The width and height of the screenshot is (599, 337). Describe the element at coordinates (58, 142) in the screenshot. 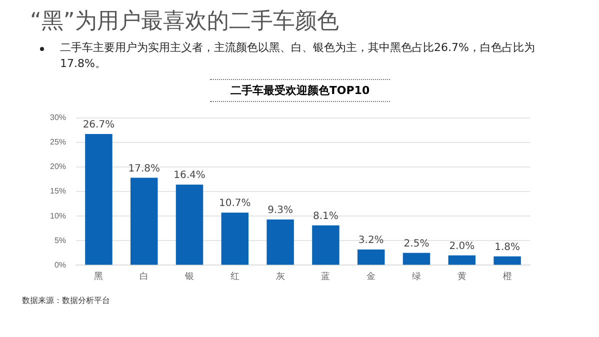

I see `y-tick-label: 25%` at that location.